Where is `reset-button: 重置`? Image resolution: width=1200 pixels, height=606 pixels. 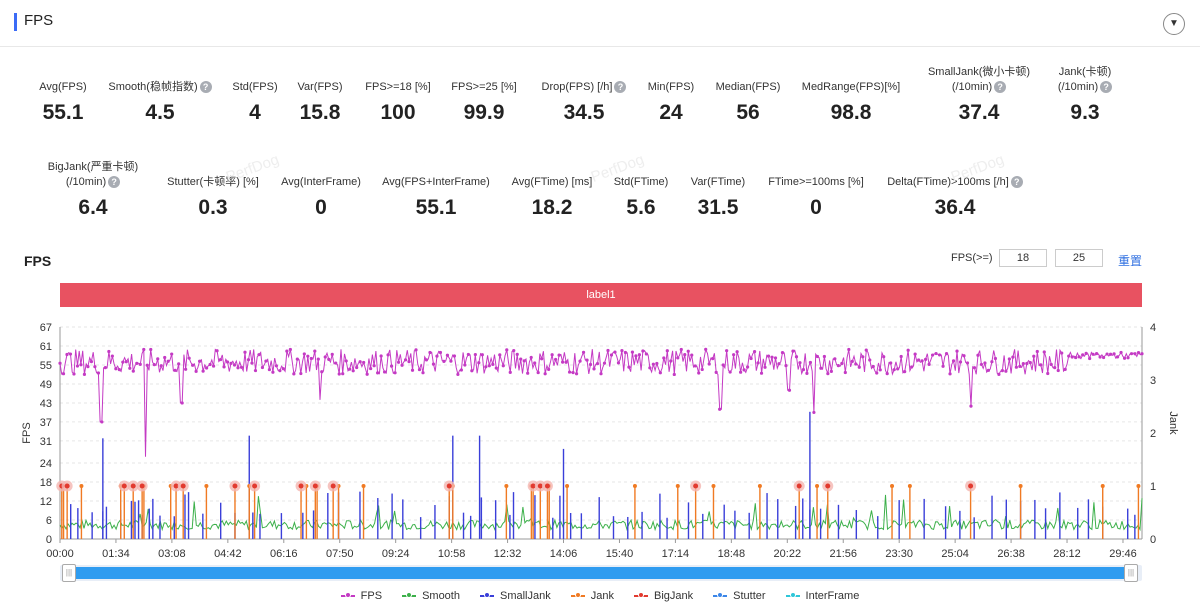
reset-button: 重置 is located at coordinates (1130, 261).